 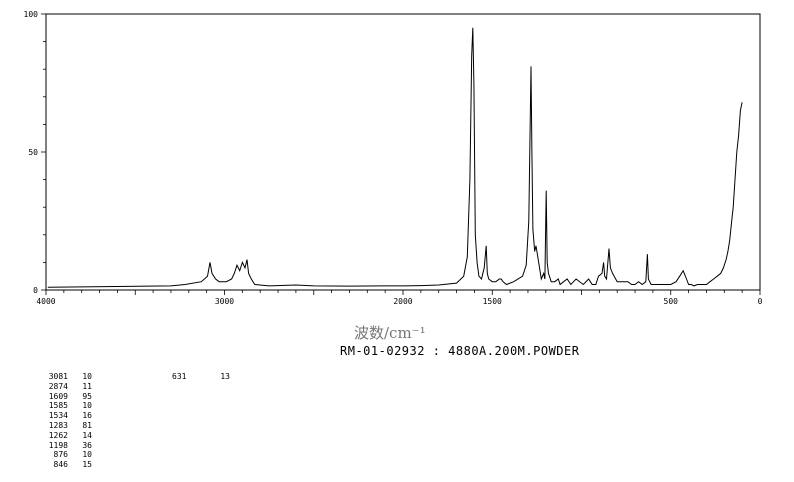 I want to click on peak-wavenumber: 1198, so click(x=58, y=445).